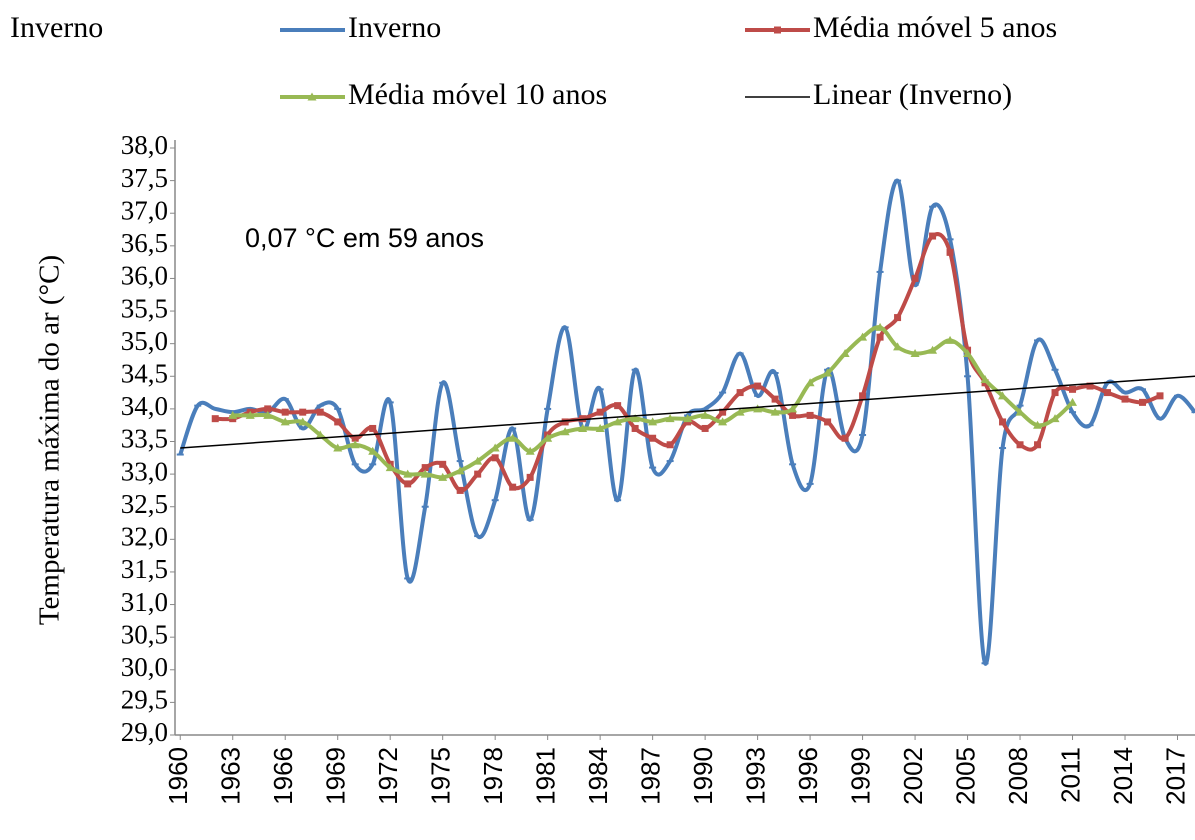  What do you see at coordinates (493, 776) in the screenshot?
I see `x-tick-label: 1978` at bounding box center [493, 776].